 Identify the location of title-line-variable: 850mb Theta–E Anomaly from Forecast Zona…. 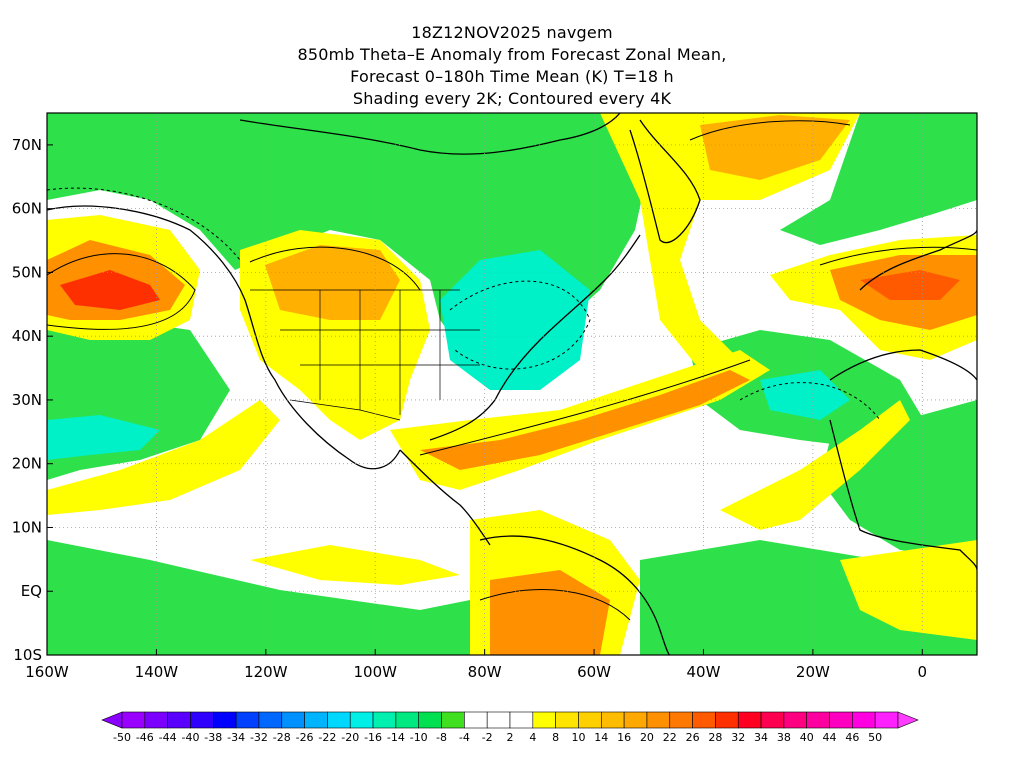
(512, 54).